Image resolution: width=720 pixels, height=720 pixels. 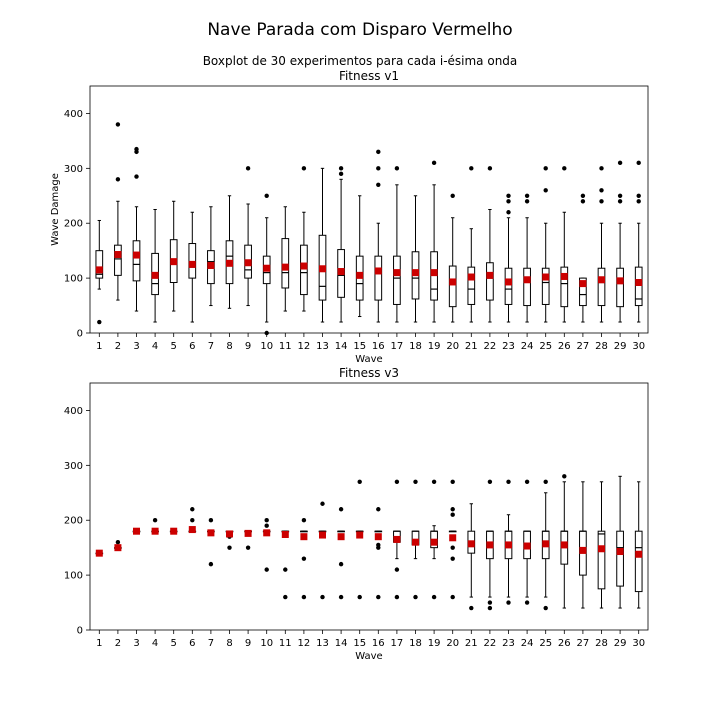 What do you see at coordinates (174, 643) in the screenshot?
I see `x-tick-label: 5` at bounding box center [174, 643].